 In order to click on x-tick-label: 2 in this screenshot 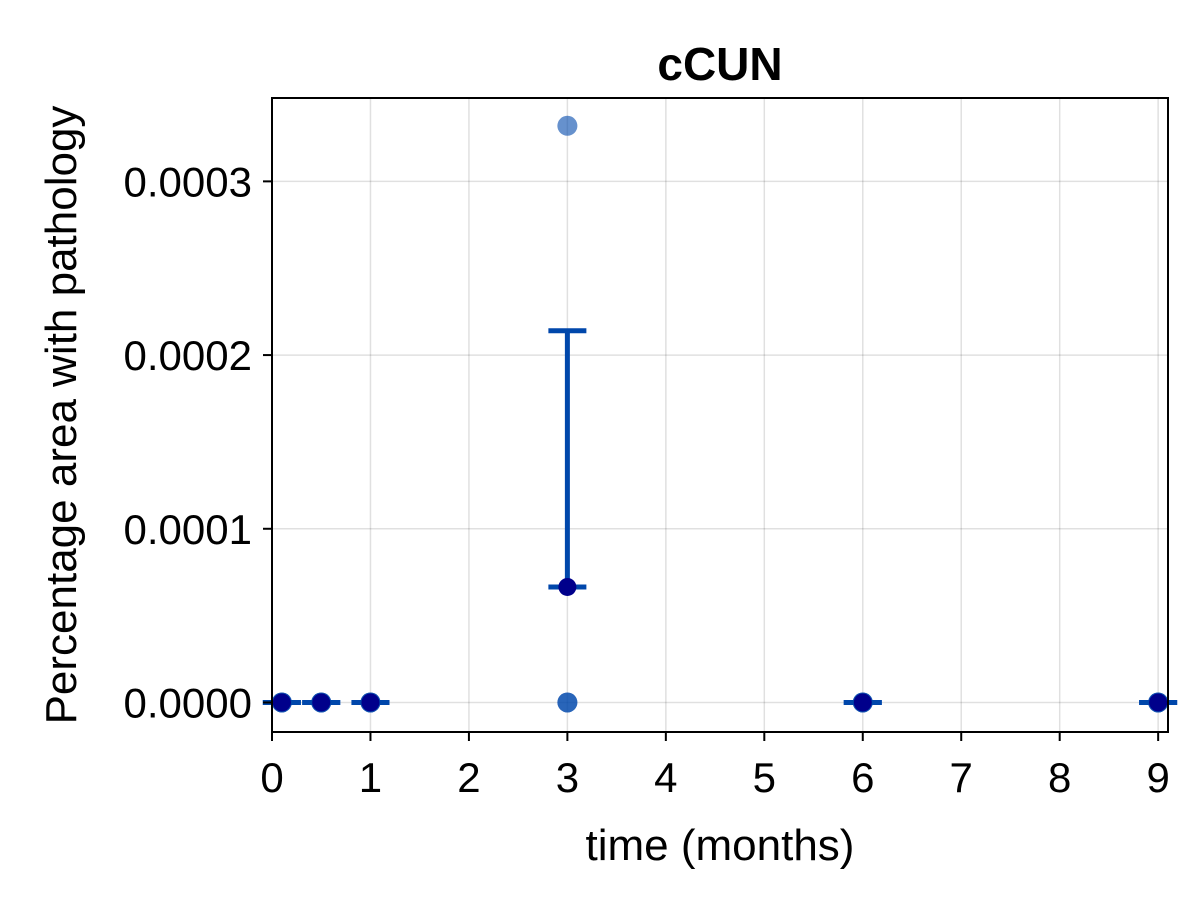, I will do `click(468, 777)`.